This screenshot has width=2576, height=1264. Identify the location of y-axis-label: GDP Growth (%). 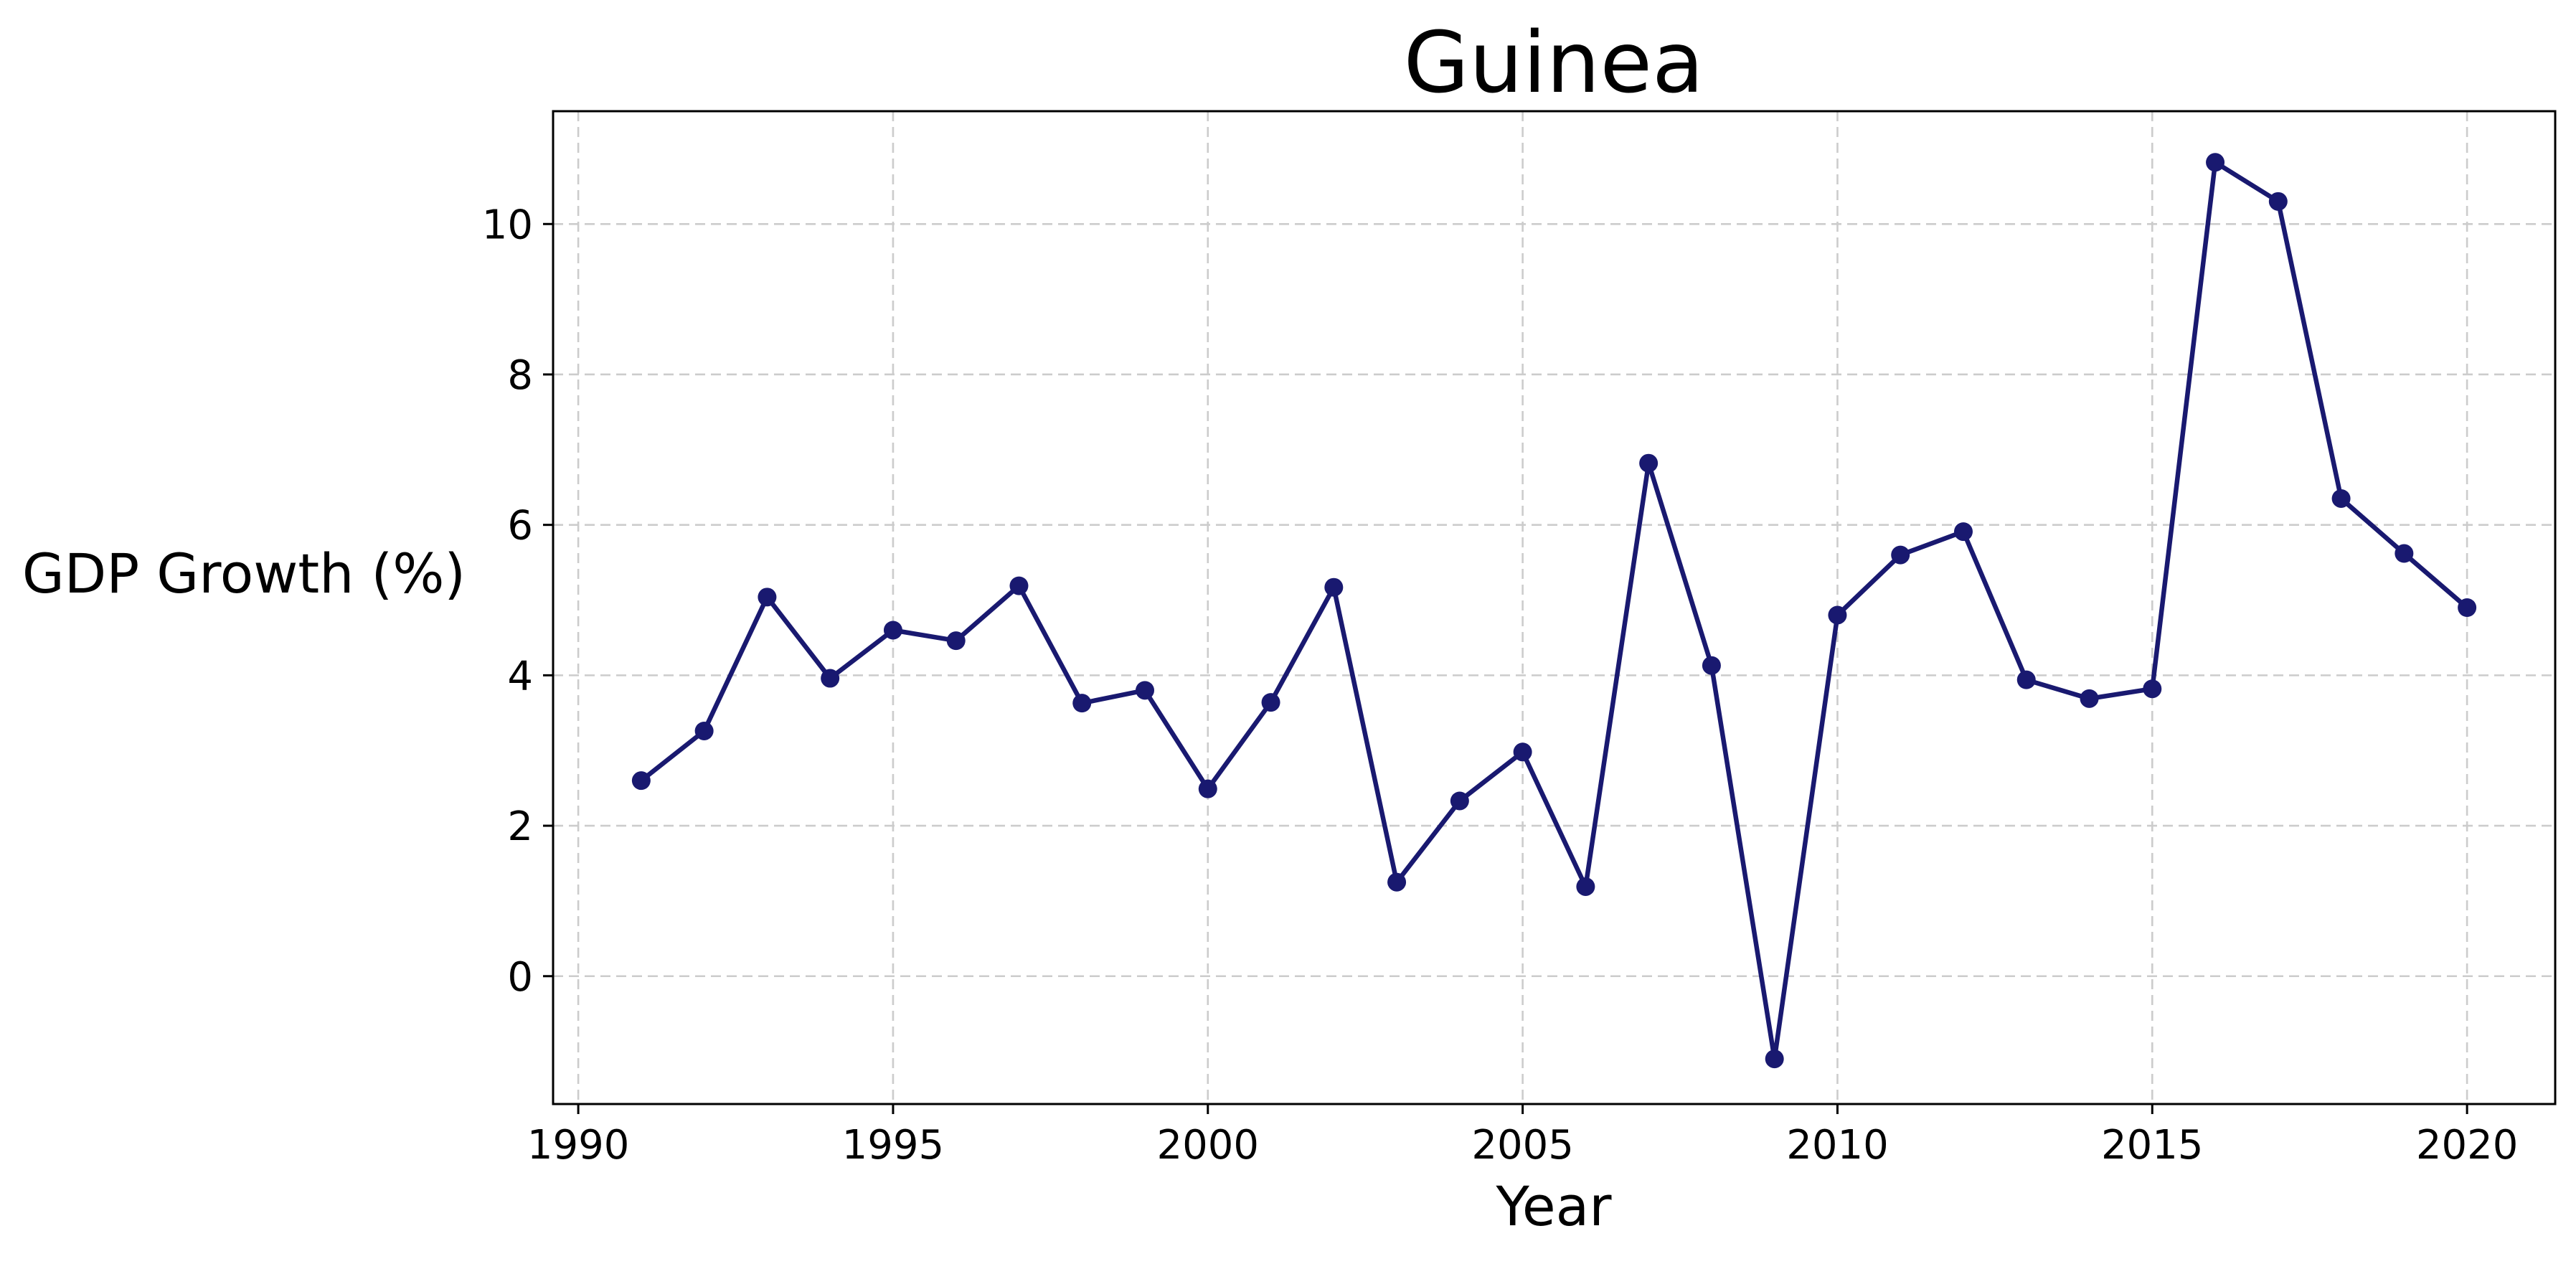
(244, 573).